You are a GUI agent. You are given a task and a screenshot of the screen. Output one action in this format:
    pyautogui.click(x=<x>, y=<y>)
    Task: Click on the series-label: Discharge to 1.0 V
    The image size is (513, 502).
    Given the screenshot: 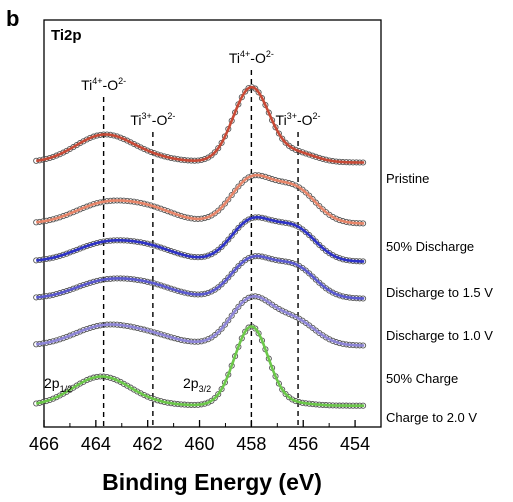 What is the action you would take?
    pyautogui.click(x=439, y=335)
    